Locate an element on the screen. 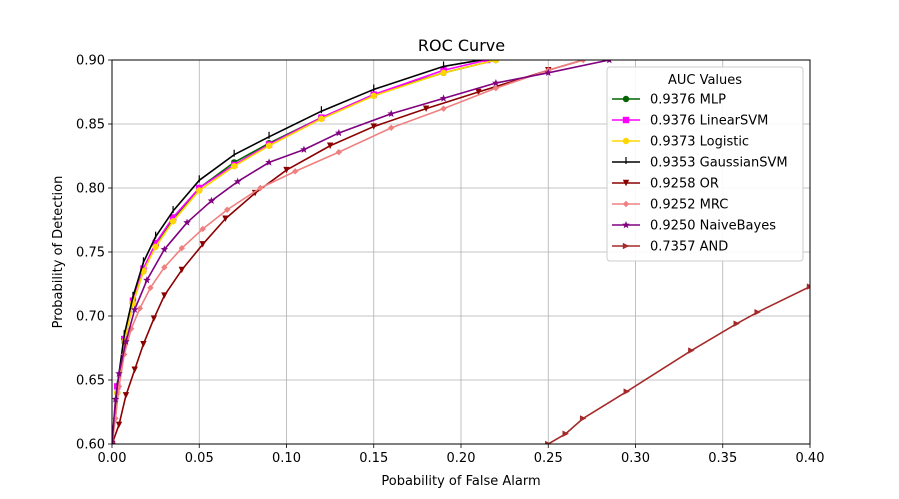  y-tick-label: 0.80 is located at coordinates (90, 189).